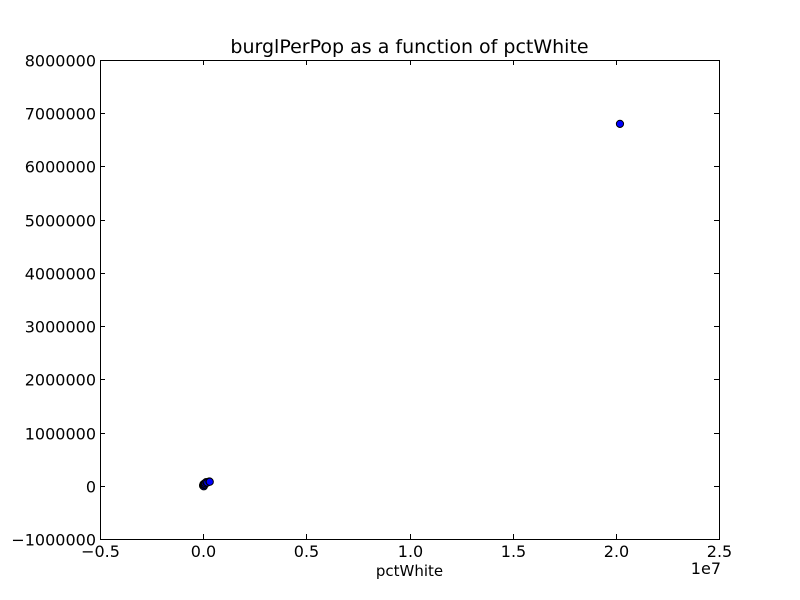 Image resolution: width=800 pixels, height=600 pixels. Describe the element at coordinates (60, 221) in the screenshot. I see `y-tick-label: 5000000` at that location.